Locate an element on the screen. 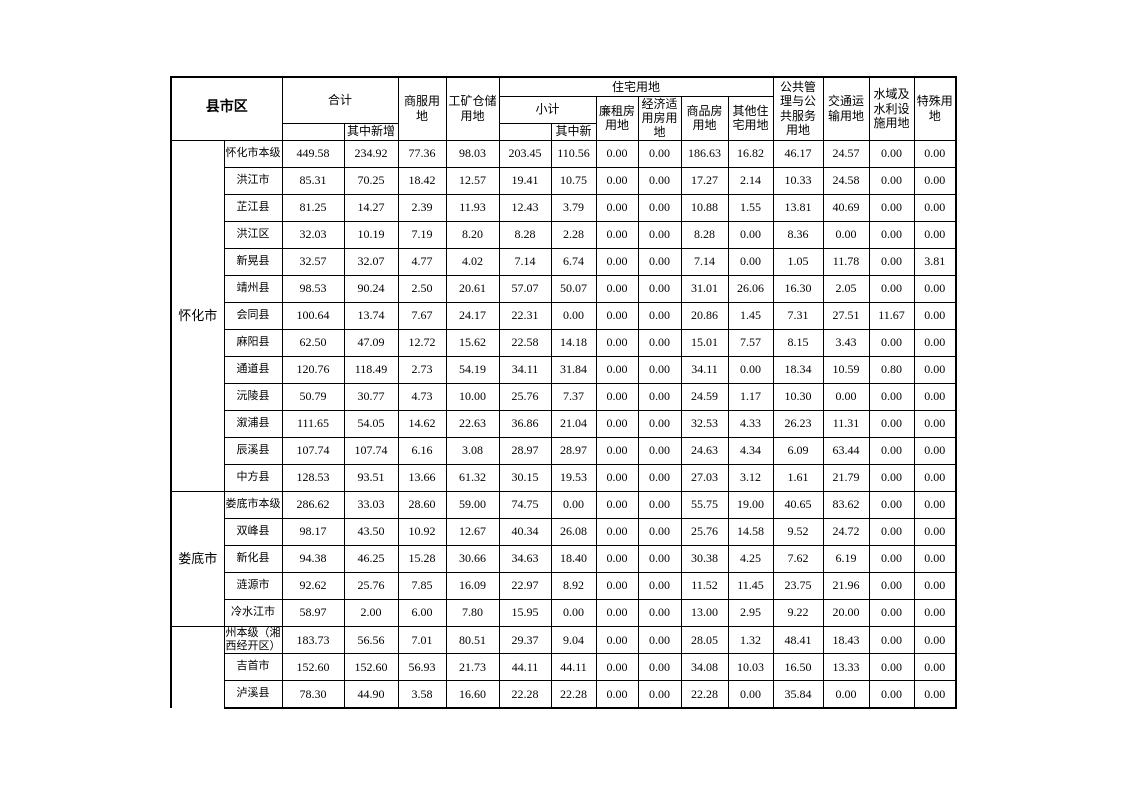 The image size is (1122, 793). value-cell: 2.50 is located at coordinates (422, 288).